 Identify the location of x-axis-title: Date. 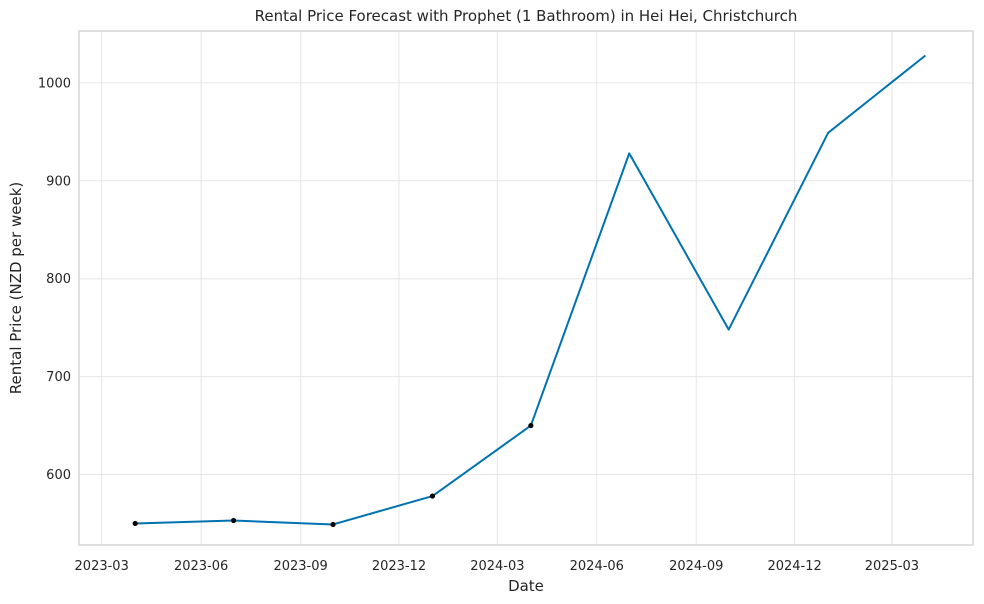
(526, 586).